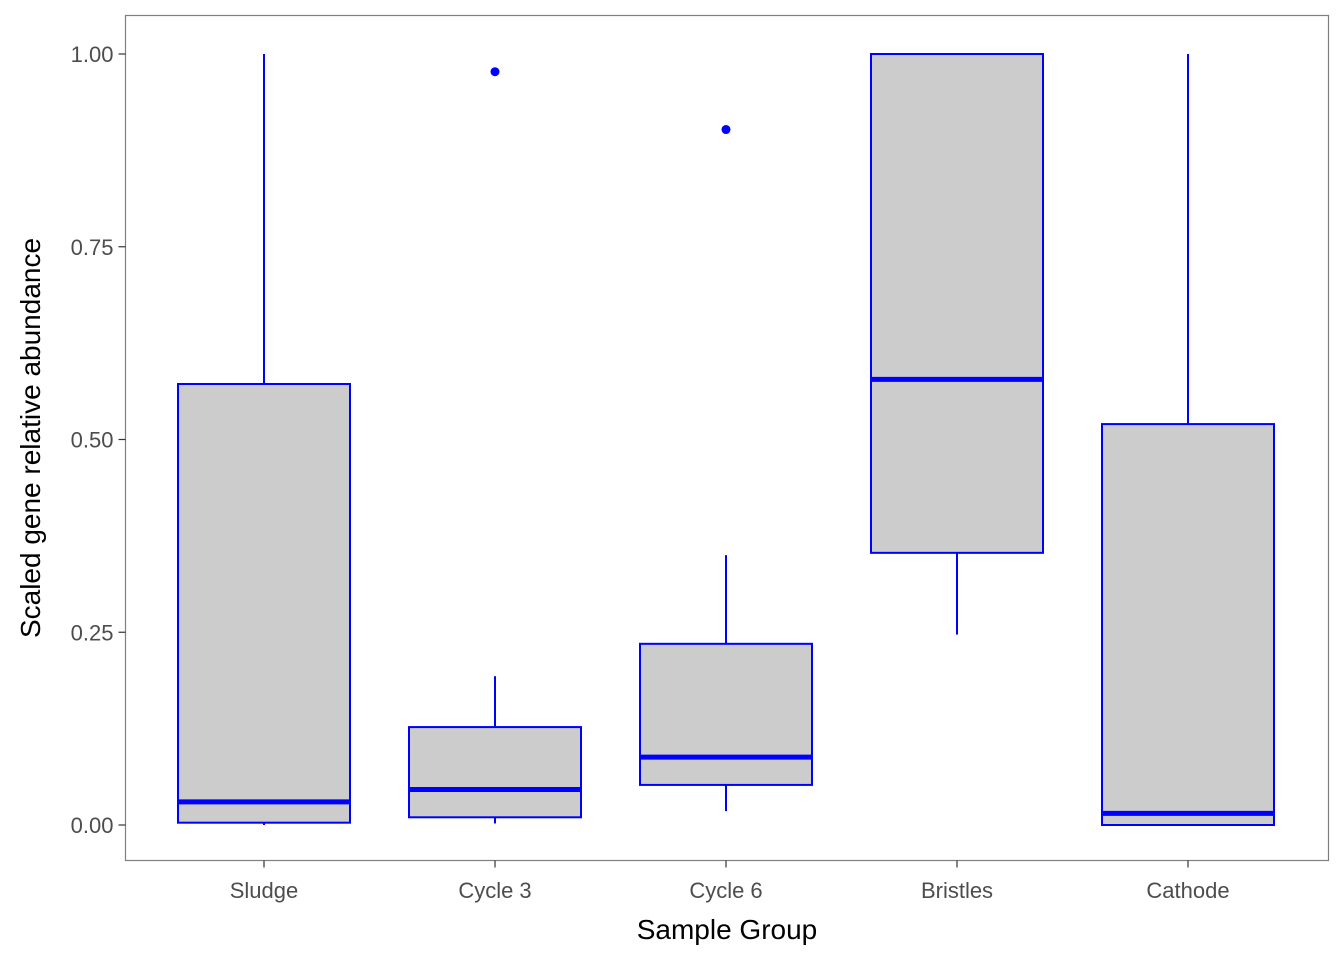 The image size is (1344, 960). What do you see at coordinates (92, 54) in the screenshot?
I see `y-tick-label: 1.00` at bounding box center [92, 54].